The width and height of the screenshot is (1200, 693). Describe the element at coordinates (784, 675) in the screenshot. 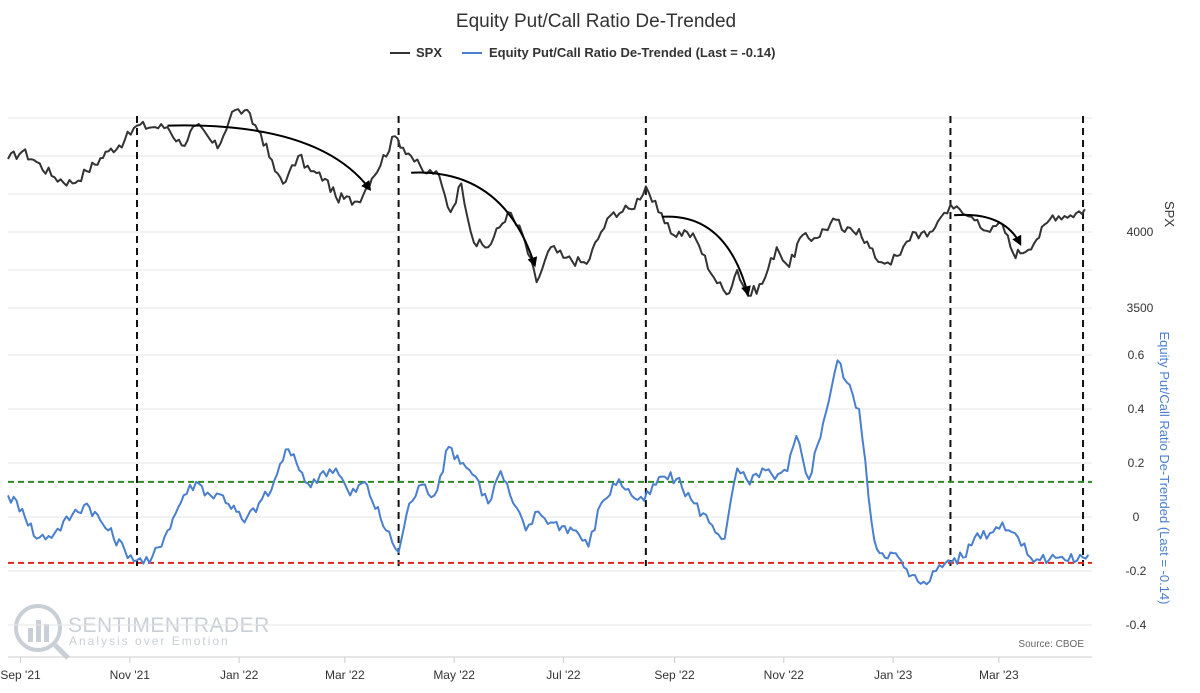

I see `x-tick-label: Nov '22` at that location.